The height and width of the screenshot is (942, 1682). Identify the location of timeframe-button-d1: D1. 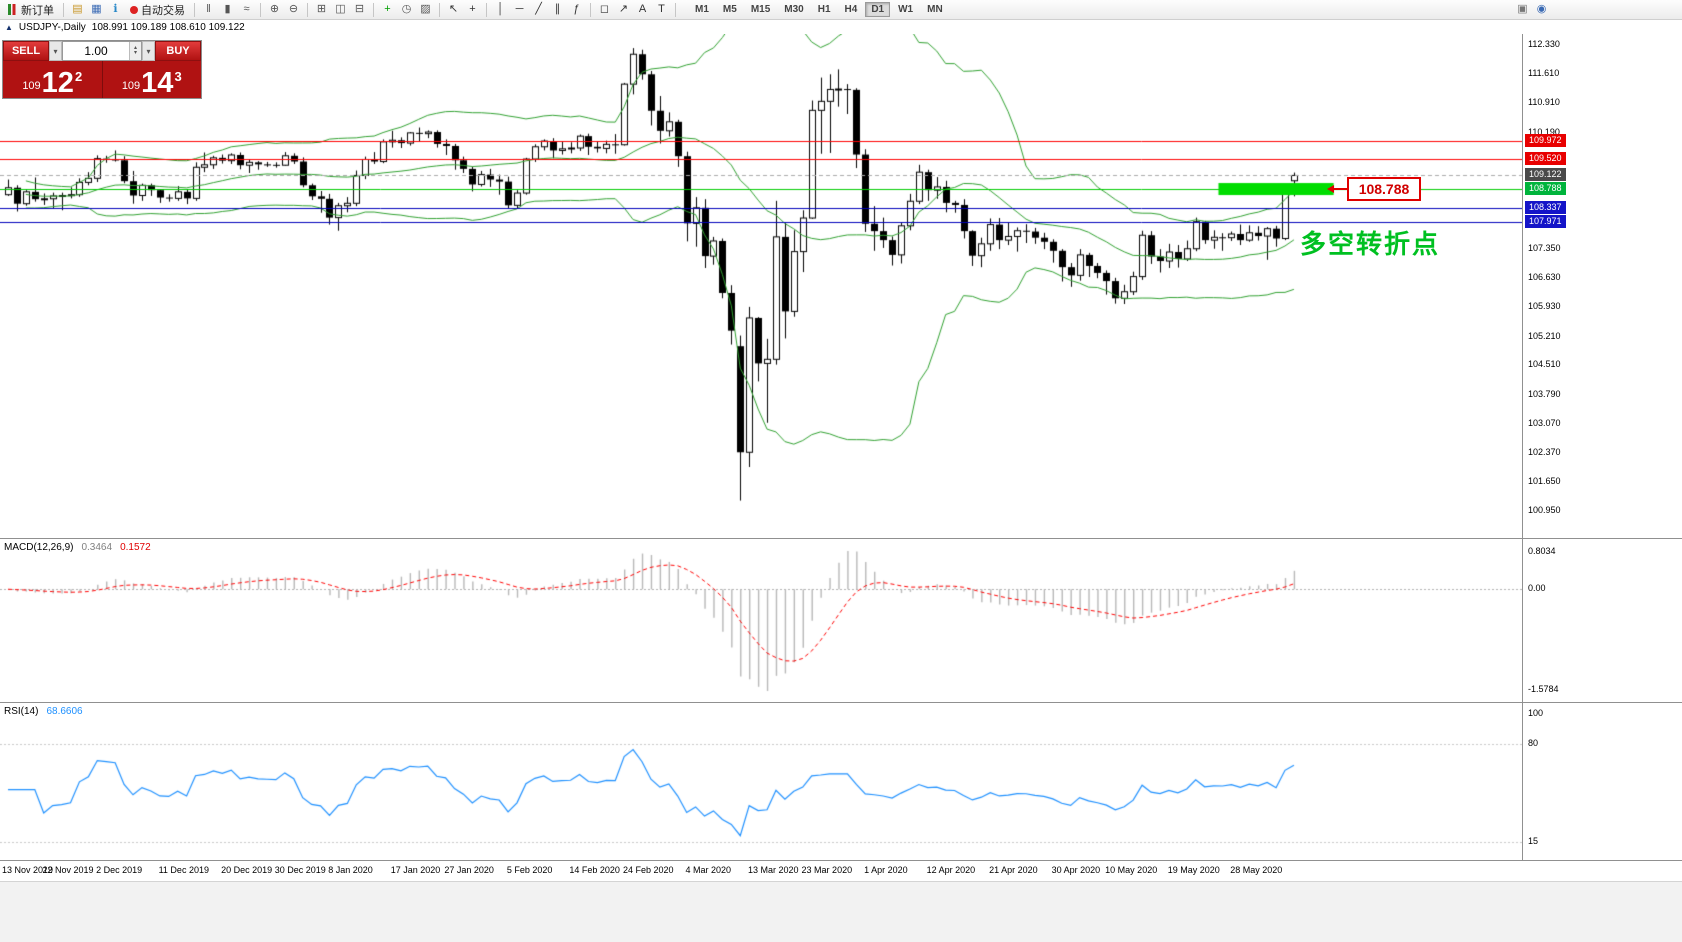
(878, 9).